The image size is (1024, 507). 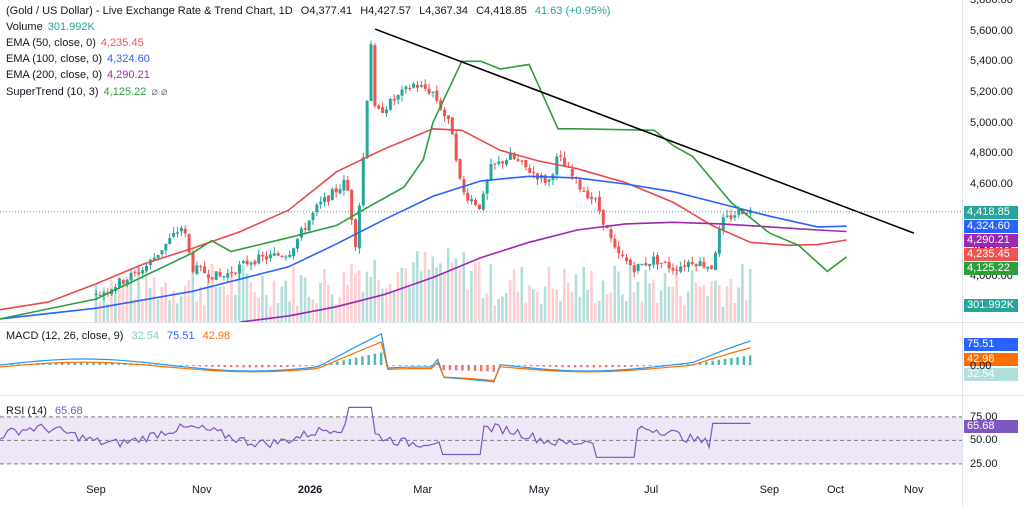 I want to click on price-badge: 301.992K, so click(x=991, y=306).